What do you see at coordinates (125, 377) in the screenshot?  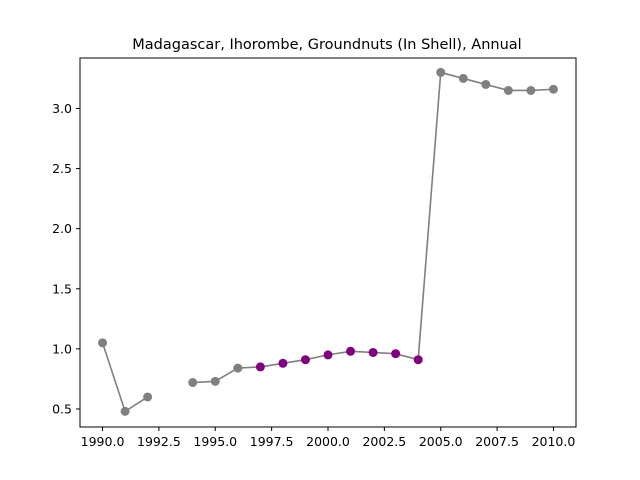 I see `series-line` at bounding box center [125, 377].